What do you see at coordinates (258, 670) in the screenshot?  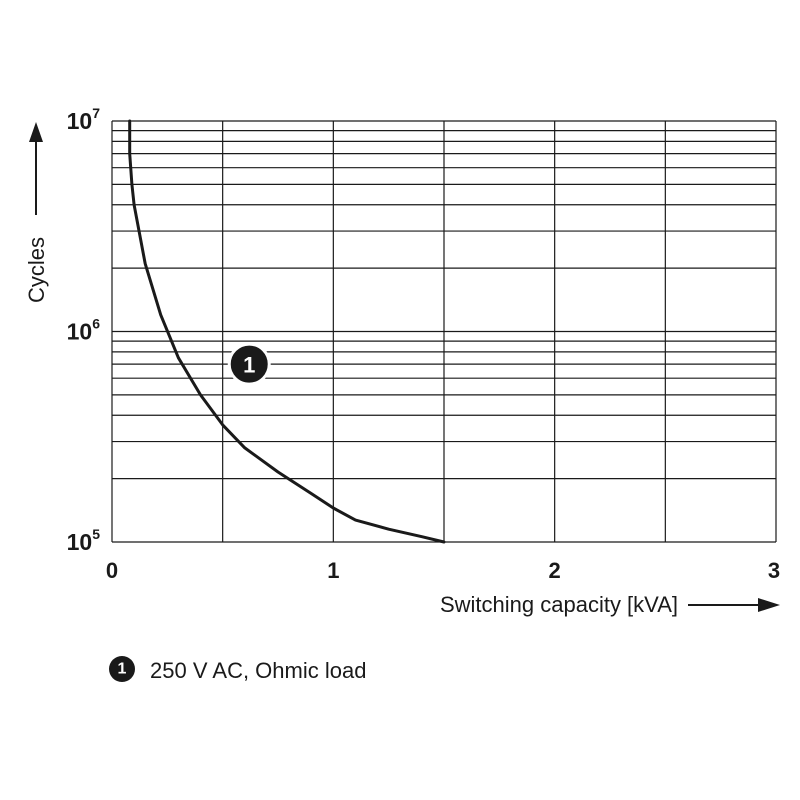 I see `legend-label: 250 V AC, Ohmic load` at bounding box center [258, 670].